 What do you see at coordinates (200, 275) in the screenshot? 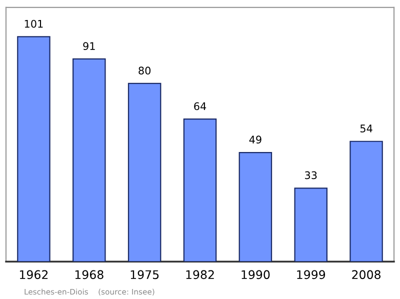
I see `x-tick-label: 1982` at bounding box center [200, 275].